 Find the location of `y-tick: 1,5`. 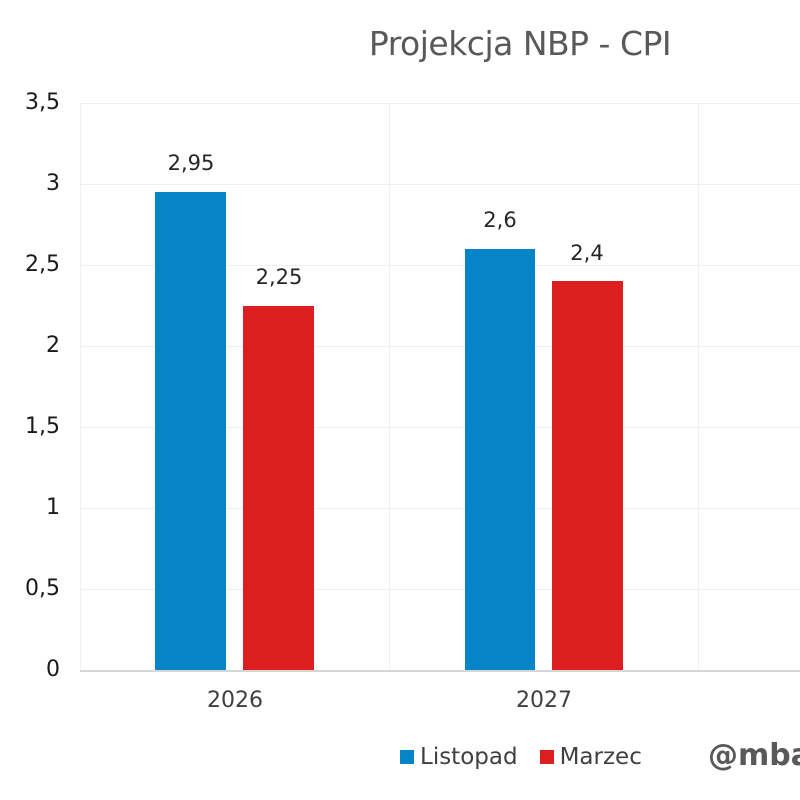

y-tick: 1,5 is located at coordinates (42, 426).